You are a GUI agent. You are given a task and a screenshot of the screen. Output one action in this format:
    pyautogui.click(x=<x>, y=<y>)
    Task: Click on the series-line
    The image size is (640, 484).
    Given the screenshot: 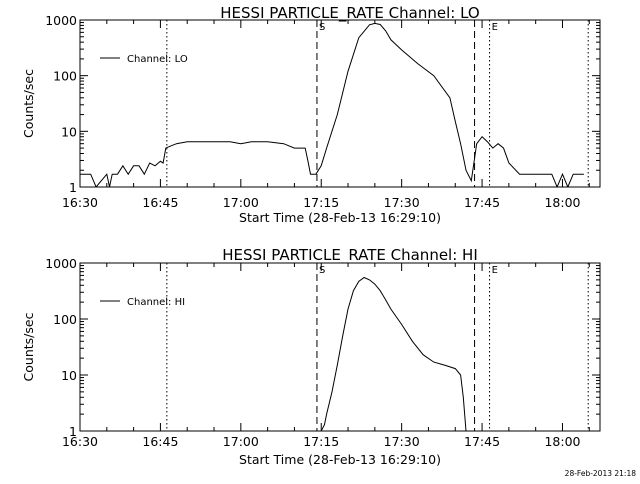 What is the action you would take?
    pyautogui.click(x=393, y=353)
    